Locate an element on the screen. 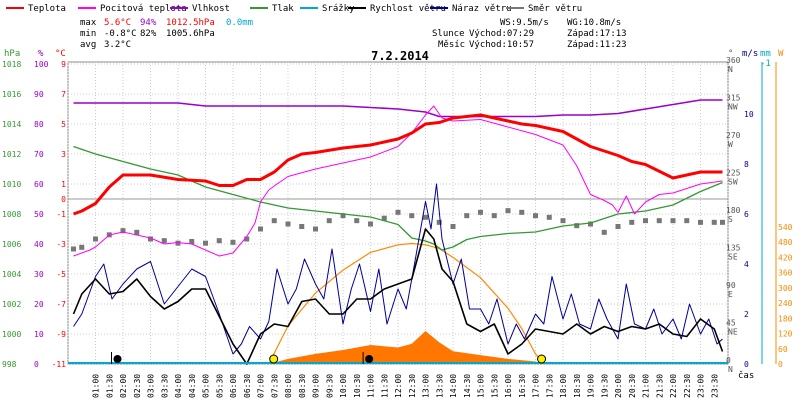 Image resolution: width=800 pixels, height=400 pixels. stat-max-rain: 0.0mm is located at coordinates (239, 23).